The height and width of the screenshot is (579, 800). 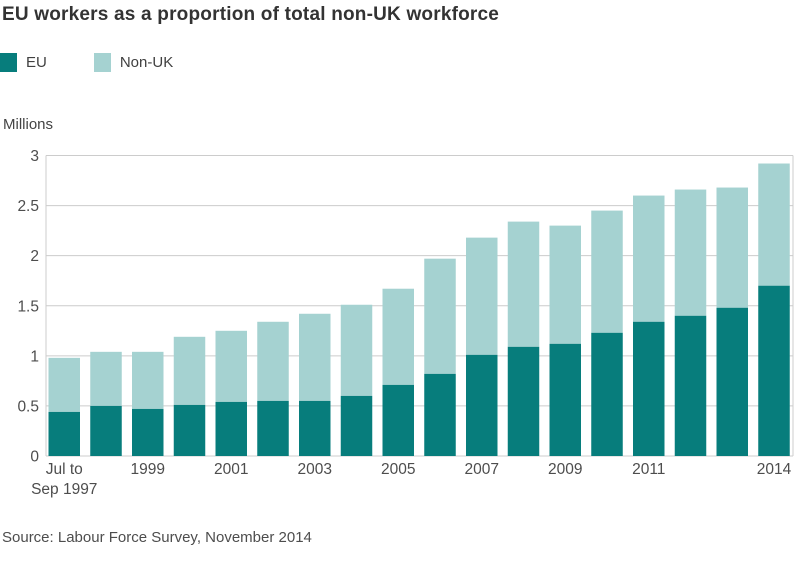 What do you see at coordinates (8, 62) in the screenshot?
I see `legend-swatch-eu` at bounding box center [8, 62].